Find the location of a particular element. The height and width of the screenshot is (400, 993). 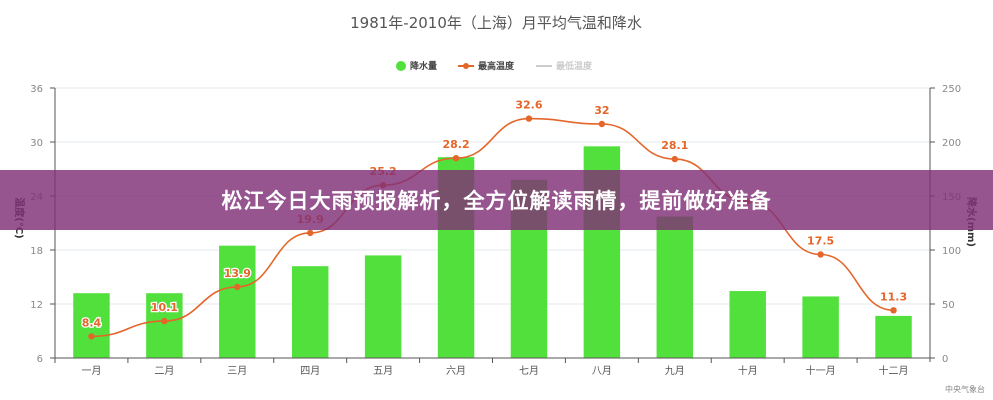

legend: 降水量 最高温度 最低温度 is located at coordinates (494, 66).